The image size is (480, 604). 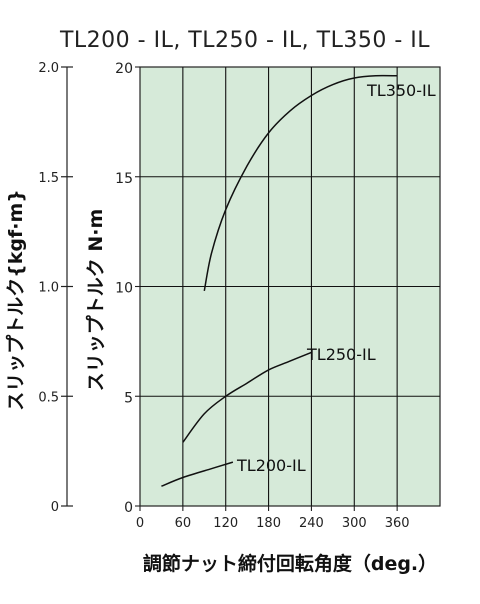 What do you see at coordinates (225, 523) in the screenshot?
I see `x-tick-label: 120` at bounding box center [225, 523].